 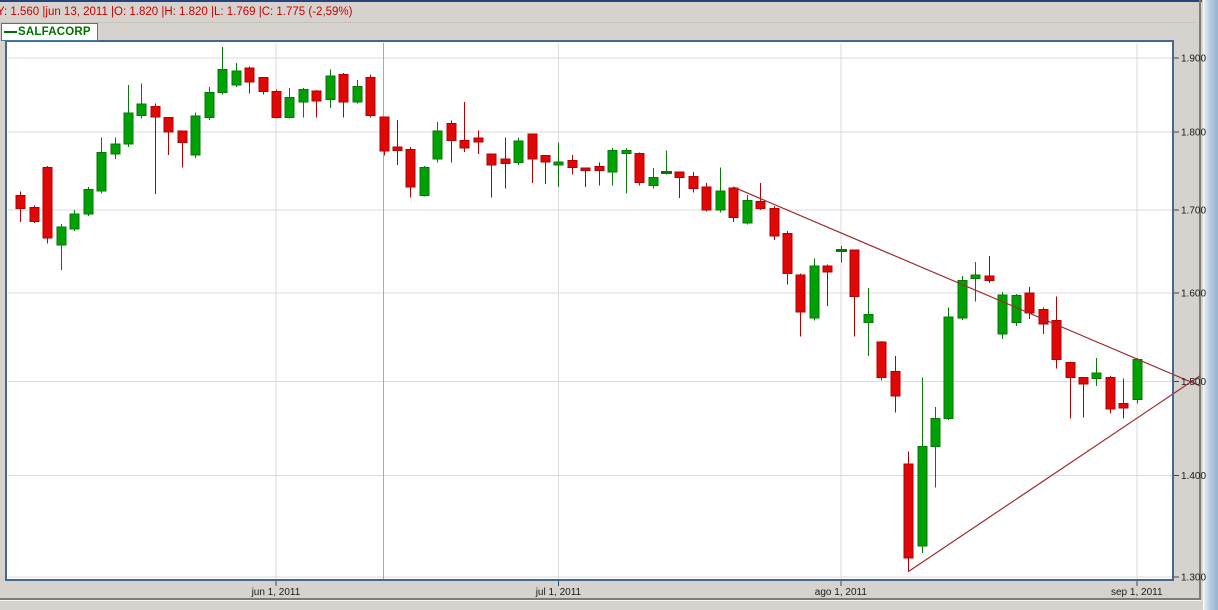 I want to click on window-bottom-edge, so click(x=601, y=605).